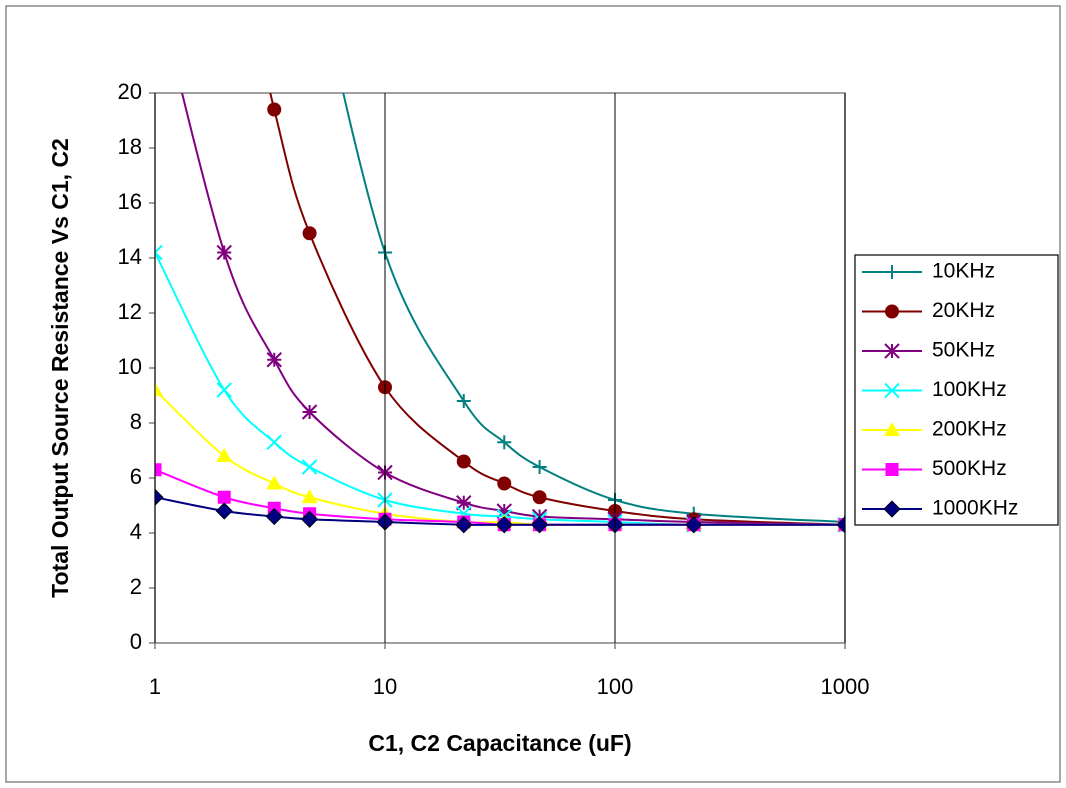 Image resolution: width=1066 pixels, height=788 pixels. What do you see at coordinates (136, 421) in the screenshot?
I see `y-tick-label: 8` at bounding box center [136, 421].